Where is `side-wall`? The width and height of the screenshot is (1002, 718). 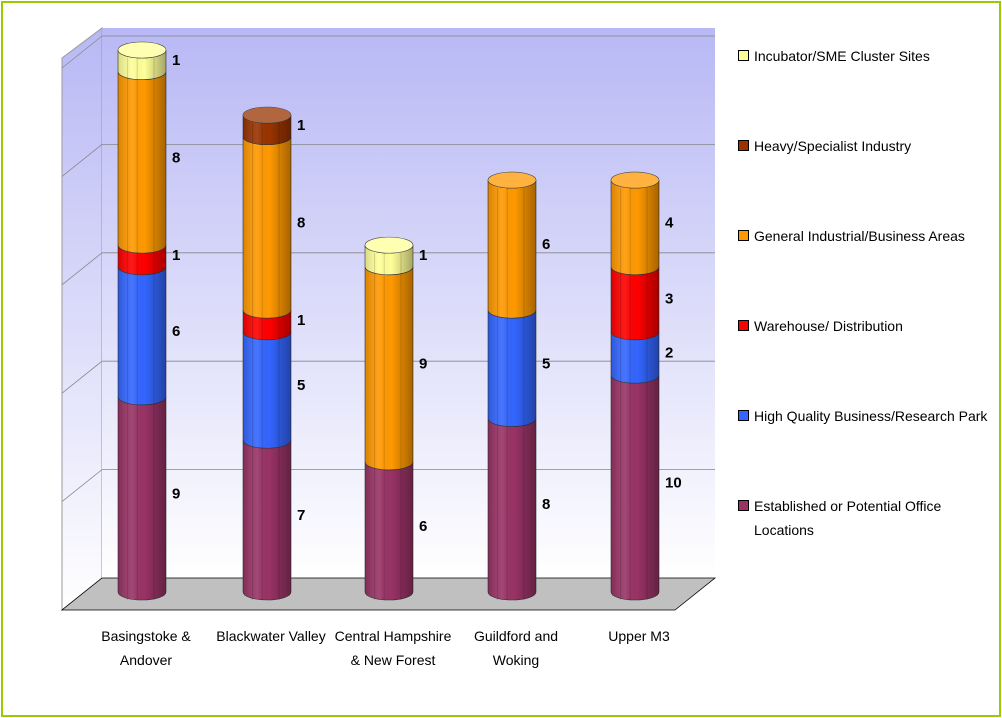 side-wall is located at coordinates (82, 319).